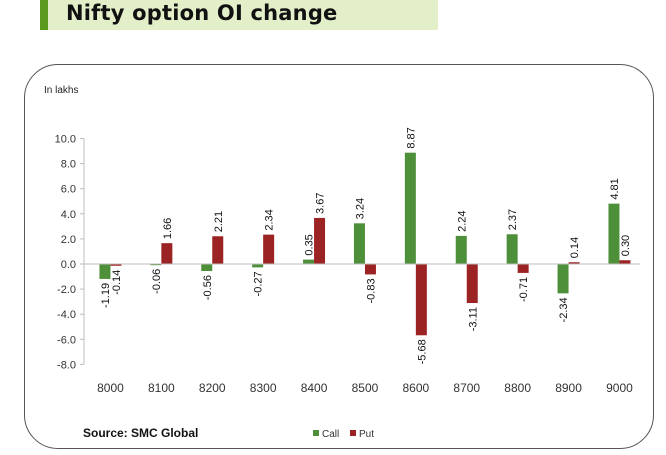 This screenshot has width=666, height=455. Describe the element at coordinates (66, 290) in the screenshot. I see `y-tick-label: -2.0` at that location.